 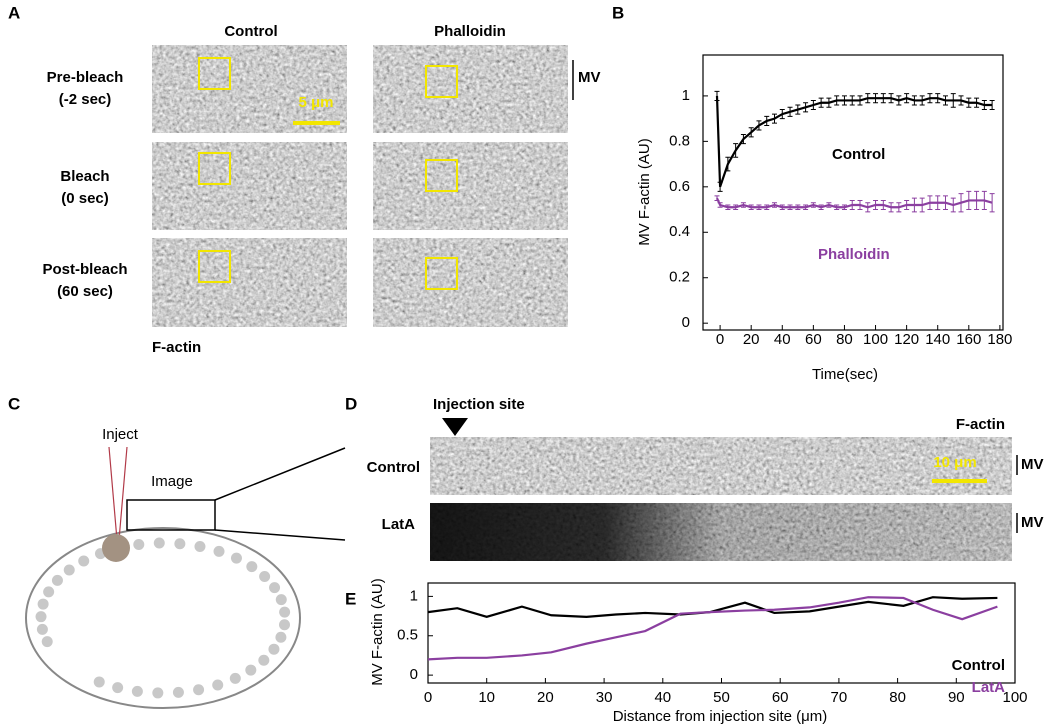 I want to click on x-axis-label: Time(sec), so click(x=845, y=374).